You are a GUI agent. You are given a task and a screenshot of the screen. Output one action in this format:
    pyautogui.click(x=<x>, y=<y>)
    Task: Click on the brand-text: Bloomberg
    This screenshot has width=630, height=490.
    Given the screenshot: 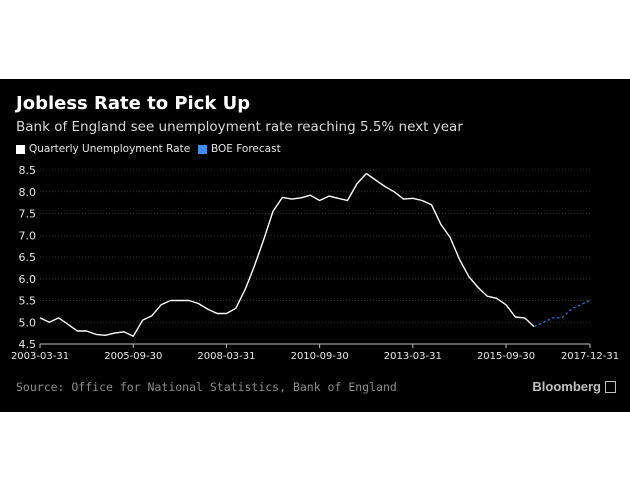 What is the action you would take?
    pyautogui.click(x=566, y=386)
    